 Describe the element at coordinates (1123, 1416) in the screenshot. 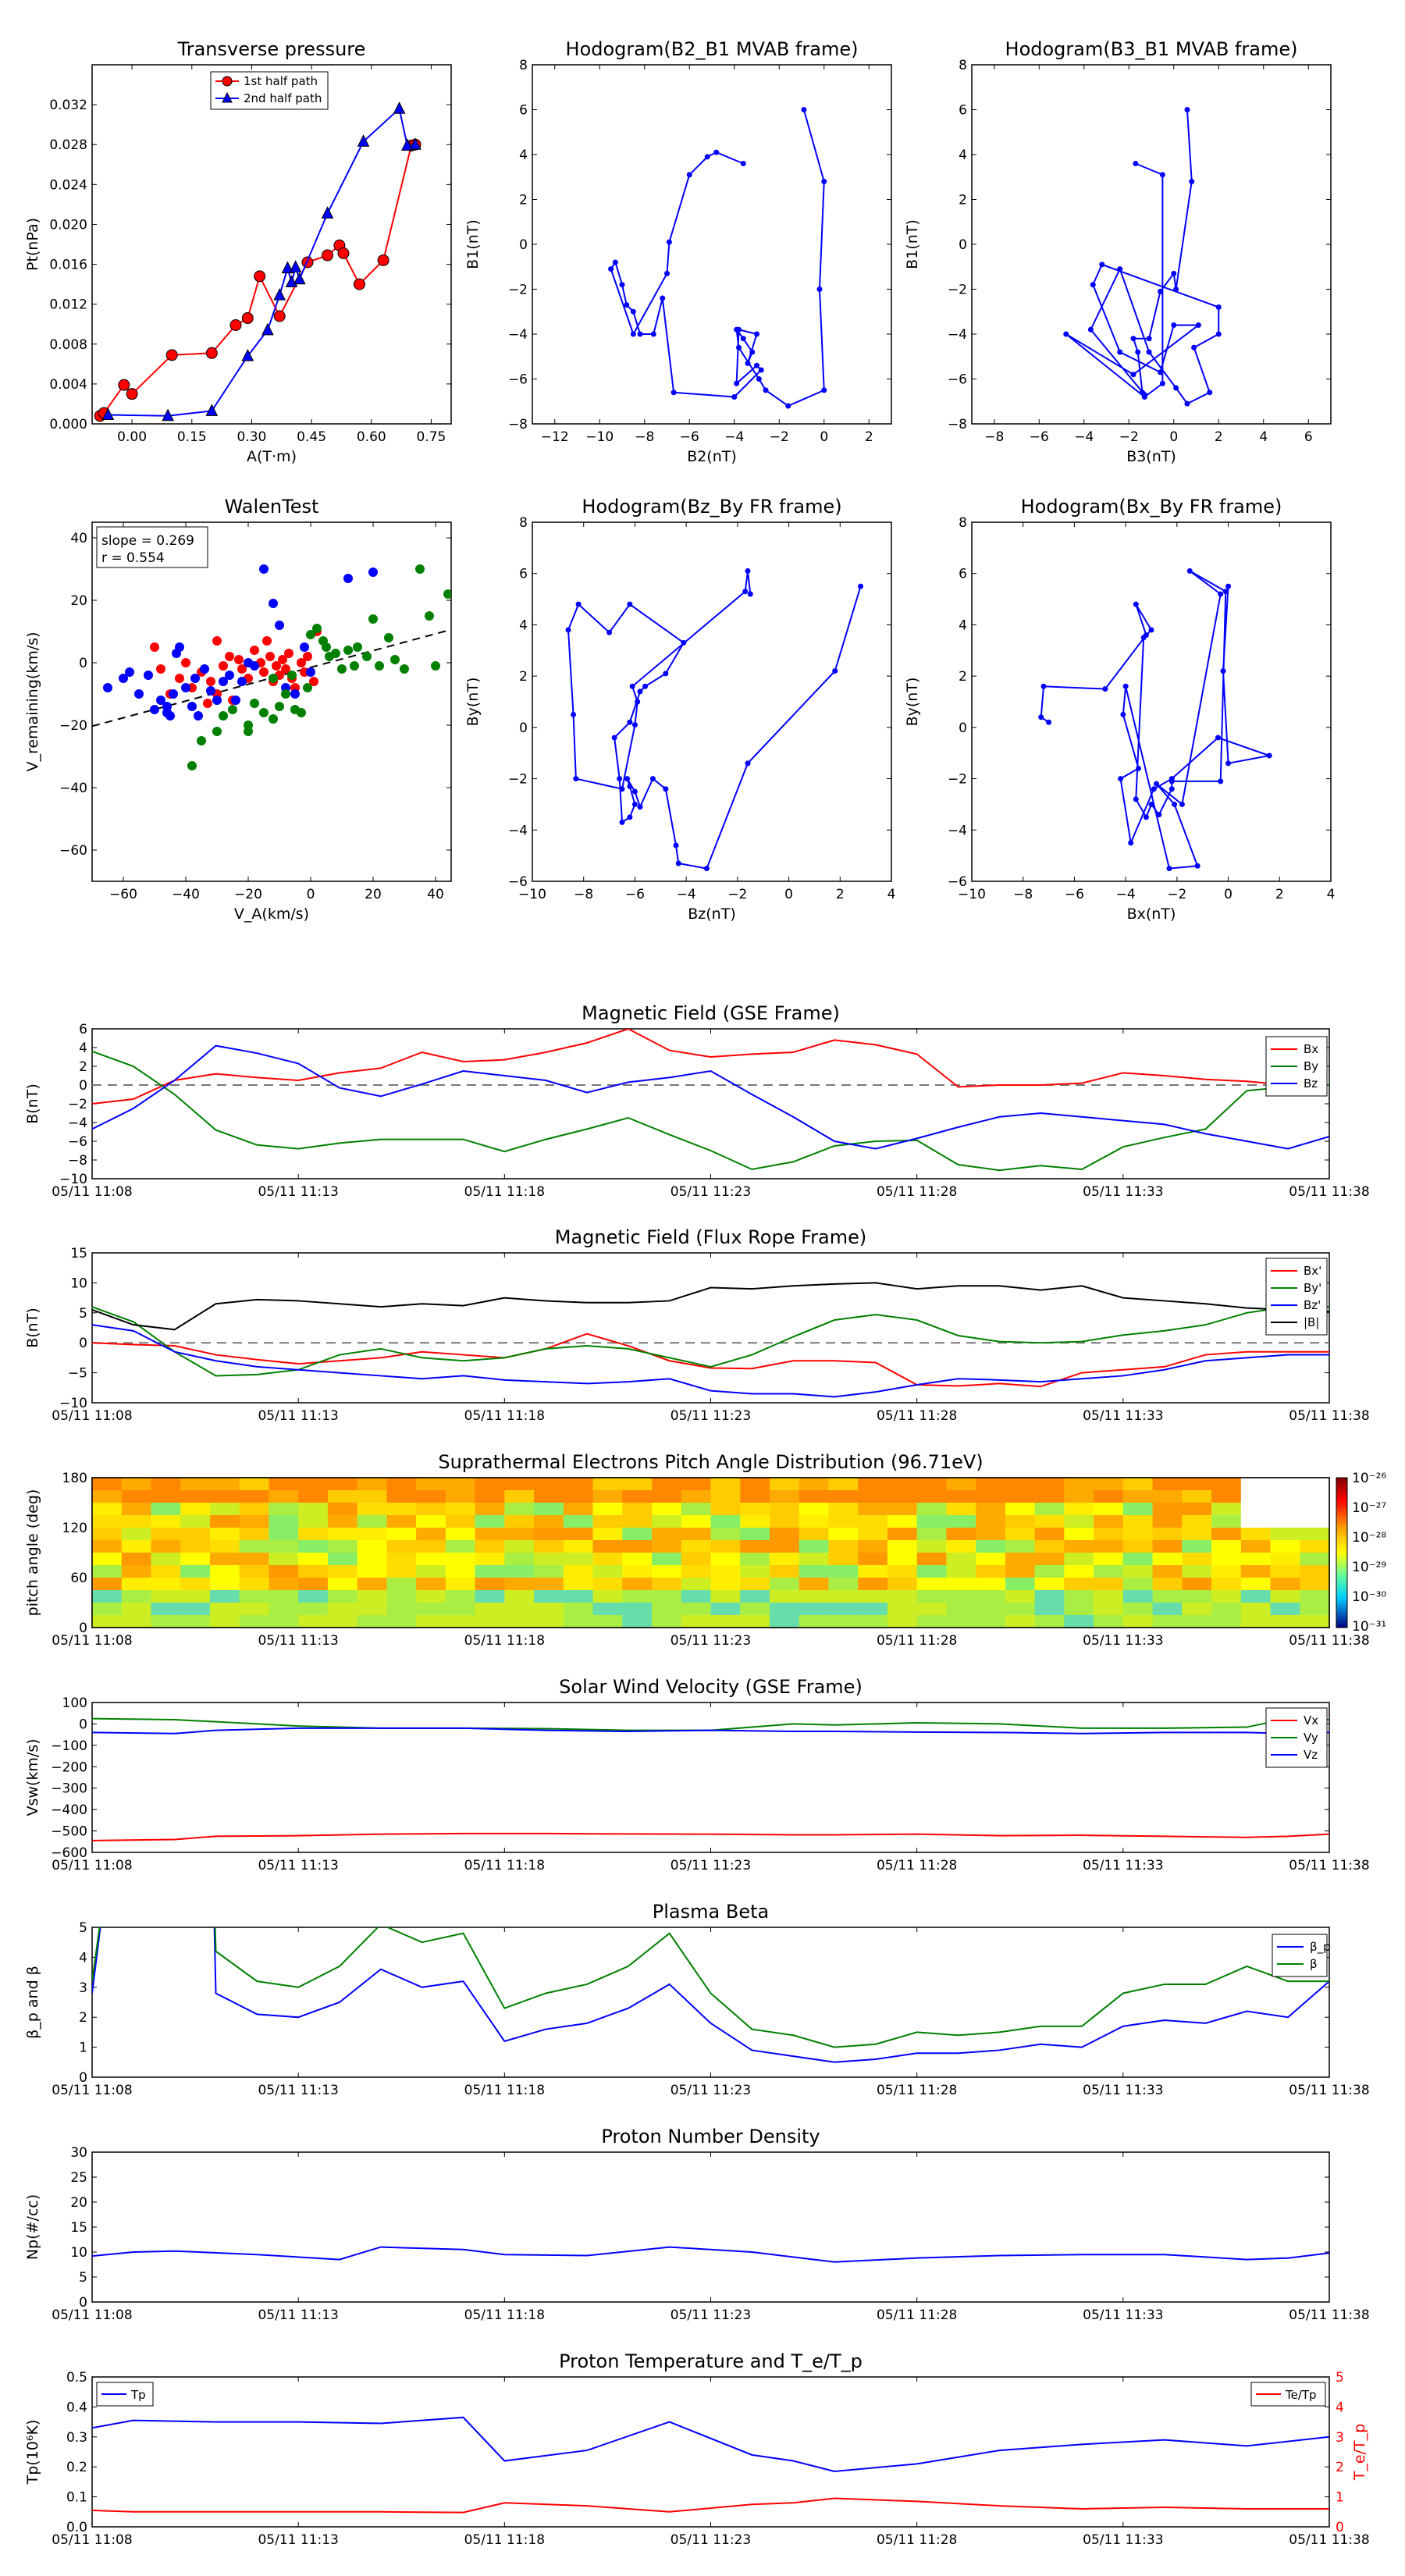

I see `x-tick-label: 05/11 11:33` at that location.